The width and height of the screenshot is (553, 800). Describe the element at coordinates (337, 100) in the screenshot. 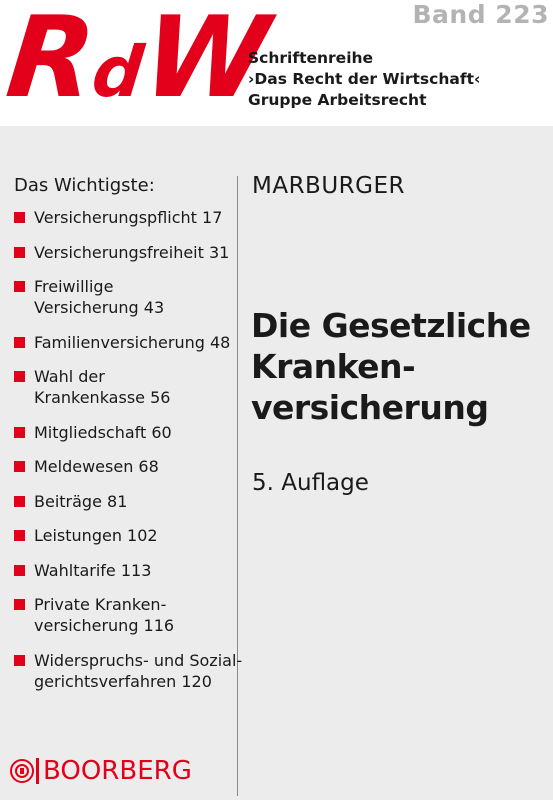

I see `series-line-3: Gruppe Arbeitsrecht` at that location.